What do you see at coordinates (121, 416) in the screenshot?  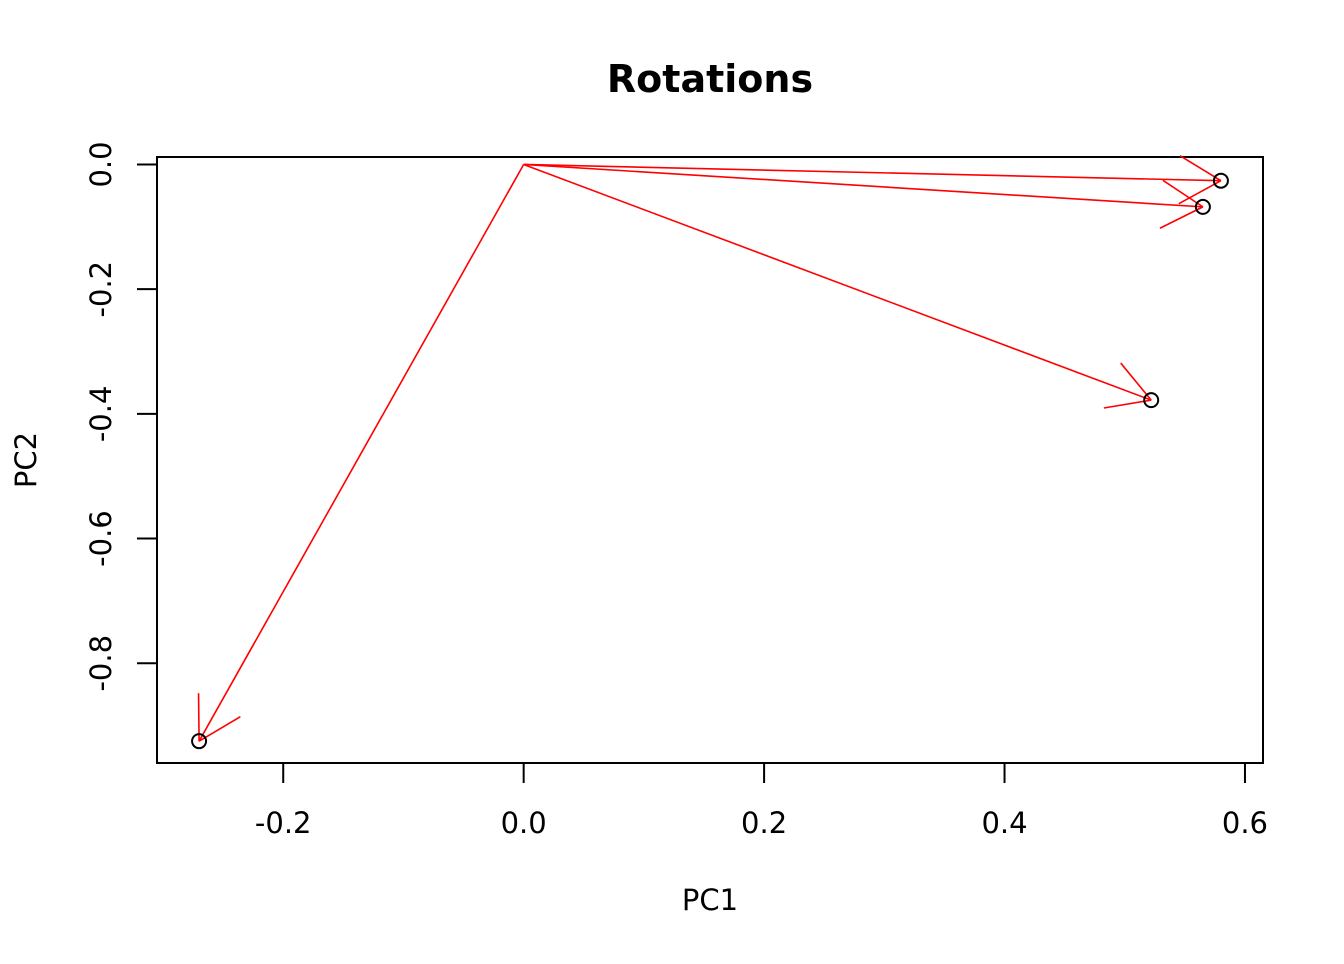 I see `y-axis: 0.0 -0.2 -0.4 -0.6 -0.8` at bounding box center [121, 416].